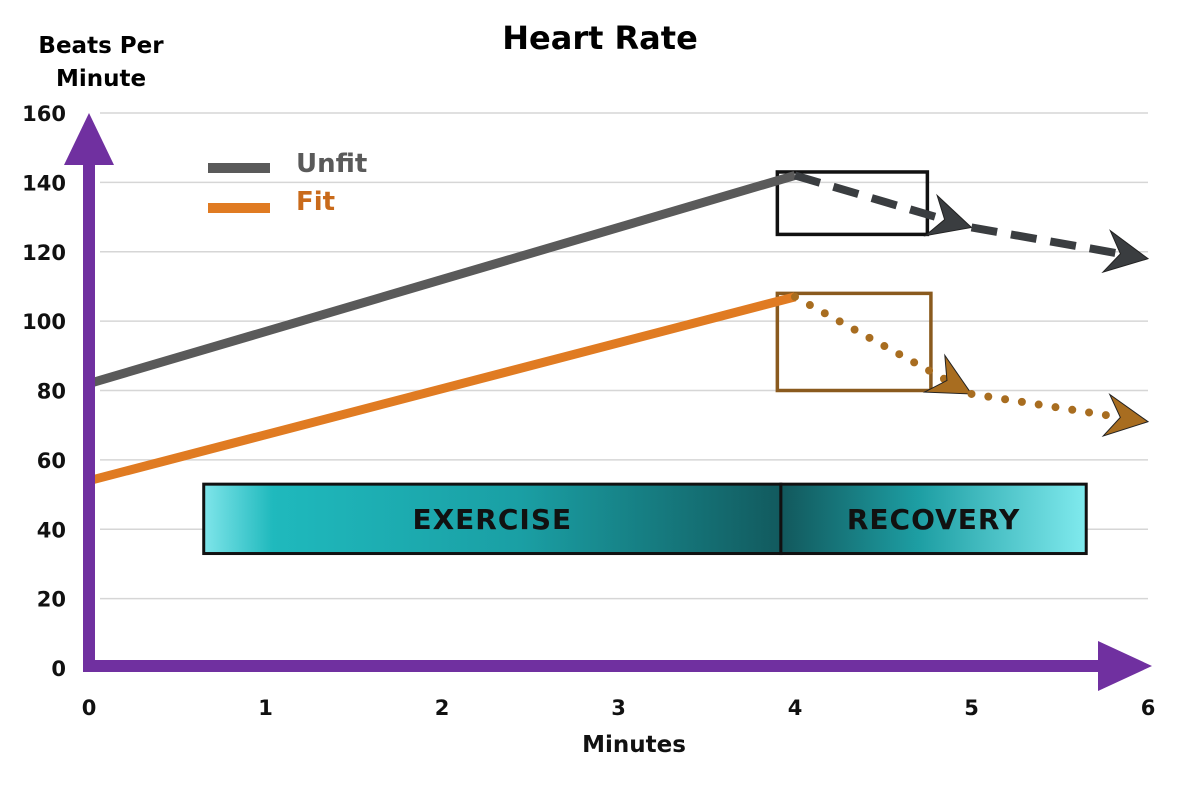 This screenshot has width=1200, height=800. I want to click on y-tick-label-140: 140, so click(44, 183).